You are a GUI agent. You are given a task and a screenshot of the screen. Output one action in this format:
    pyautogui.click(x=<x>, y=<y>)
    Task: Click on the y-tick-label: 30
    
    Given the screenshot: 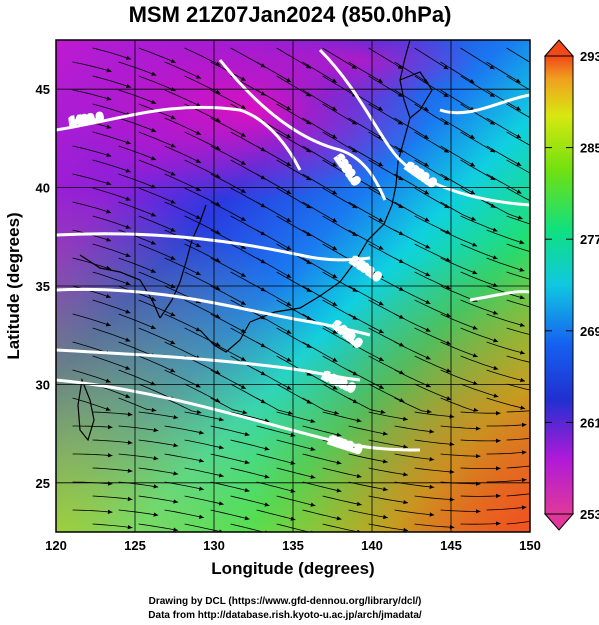 What is the action you would take?
    pyautogui.click(x=43, y=384)
    